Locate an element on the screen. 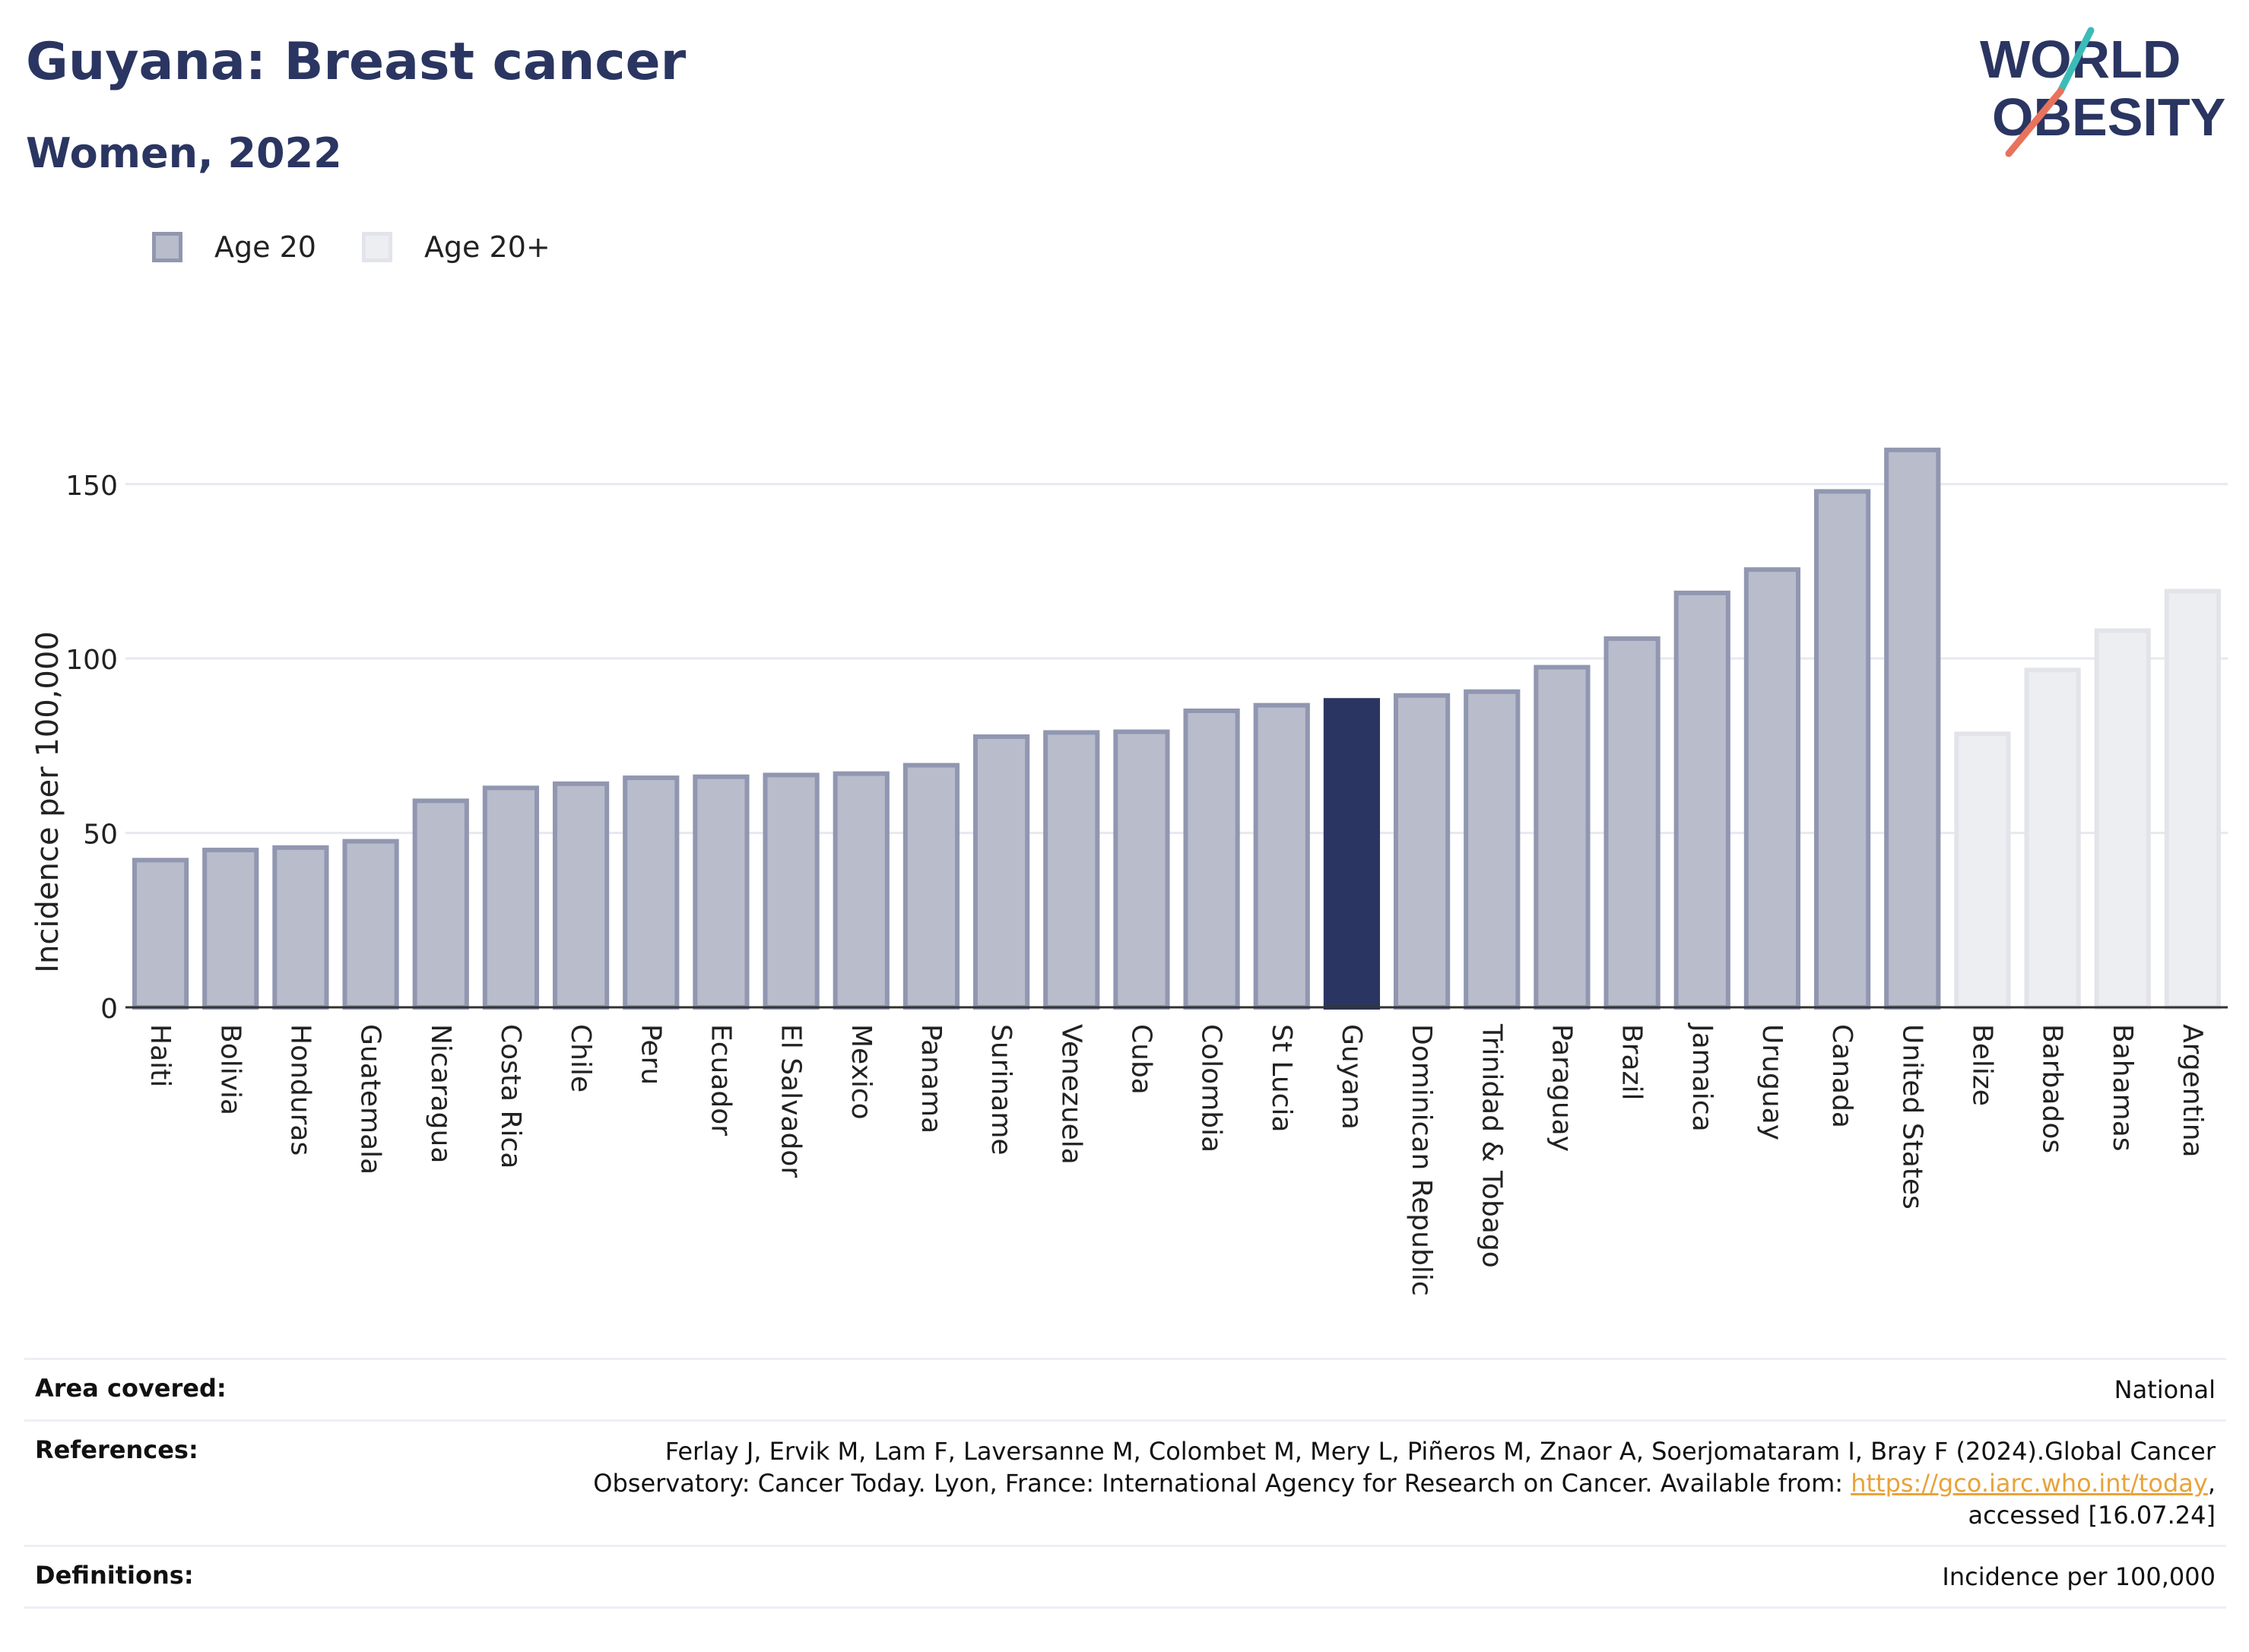 This screenshot has width=2249, height=1652. x-tick-label: Costa Rica is located at coordinates (510, 1096).